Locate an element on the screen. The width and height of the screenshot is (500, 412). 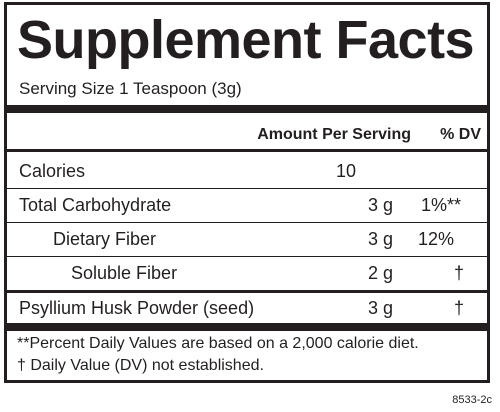
serving-size: Serving Size 1 Teaspoon (3g) is located at coordinates (130, 88).